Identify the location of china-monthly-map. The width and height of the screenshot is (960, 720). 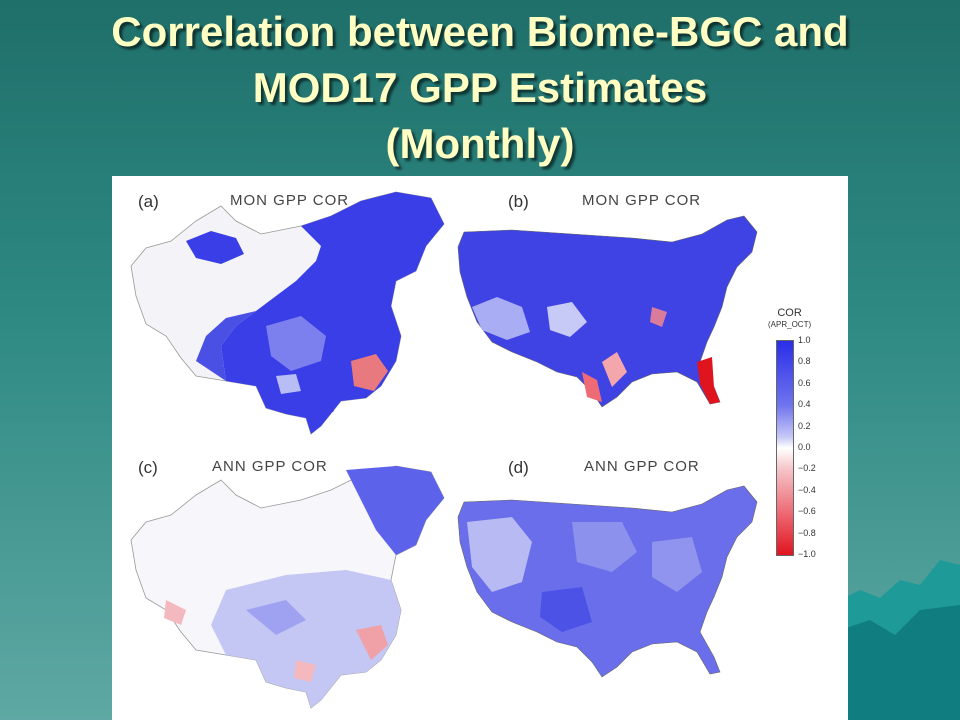
(287, 313).